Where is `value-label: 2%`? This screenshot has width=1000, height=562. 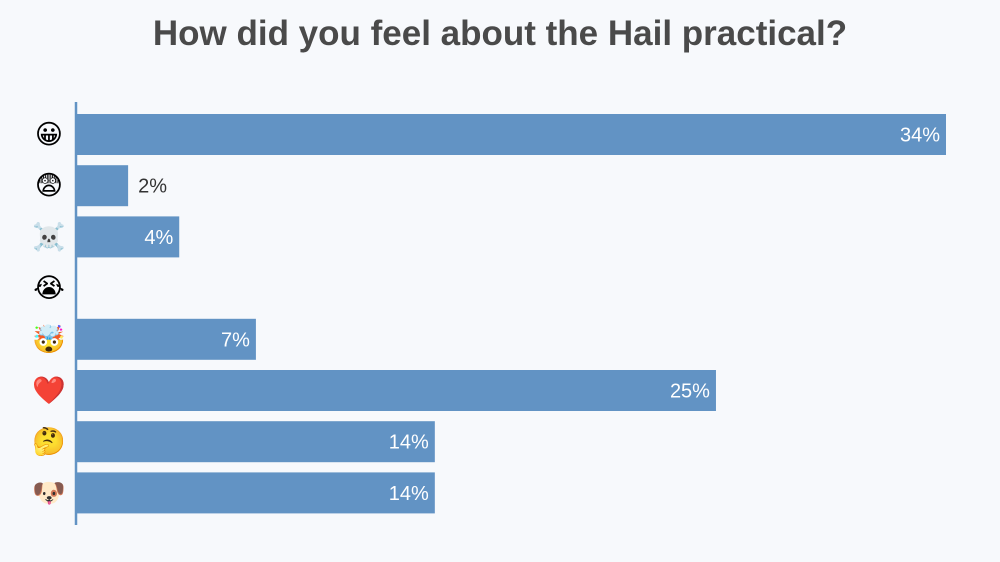 value-label: 2% is located at coordinates (152, 187).